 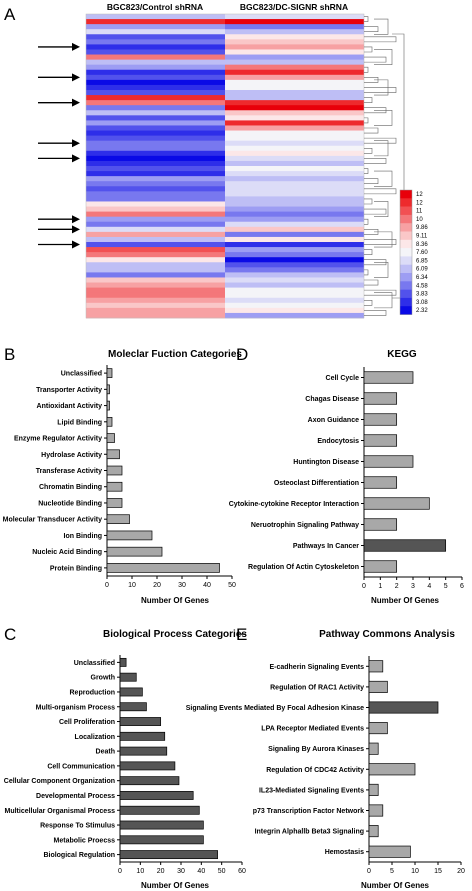 What do you see at coordinates (405, 600) in the screenshot?
I see `x-axis-label-d: Number Of Genes` at bounding box center [405, 600].